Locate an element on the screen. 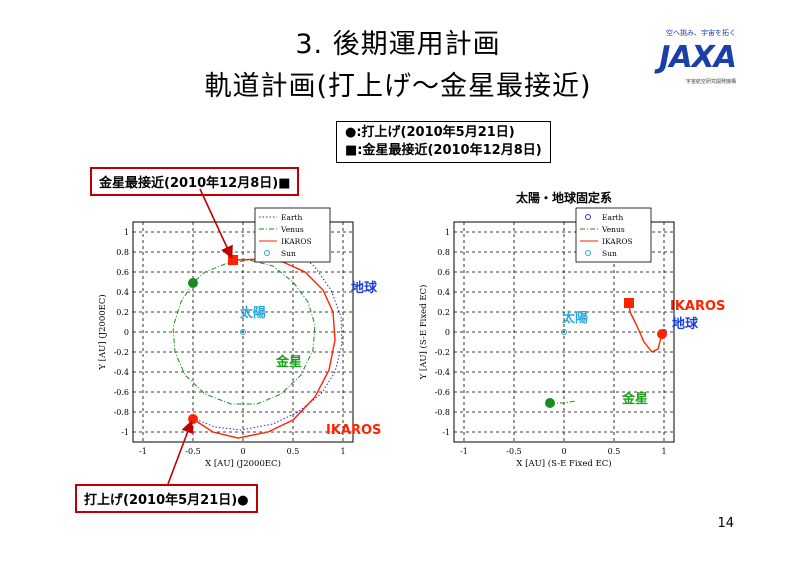  chart2-y-tick-label: -1 is located at coordinates (446, 432).